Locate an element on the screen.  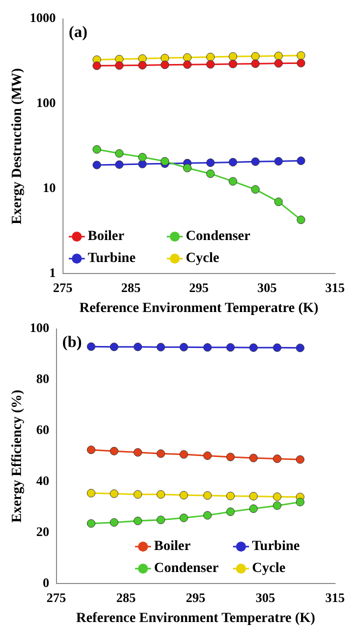
annotation: (a) is located at coordinates (78, 32).